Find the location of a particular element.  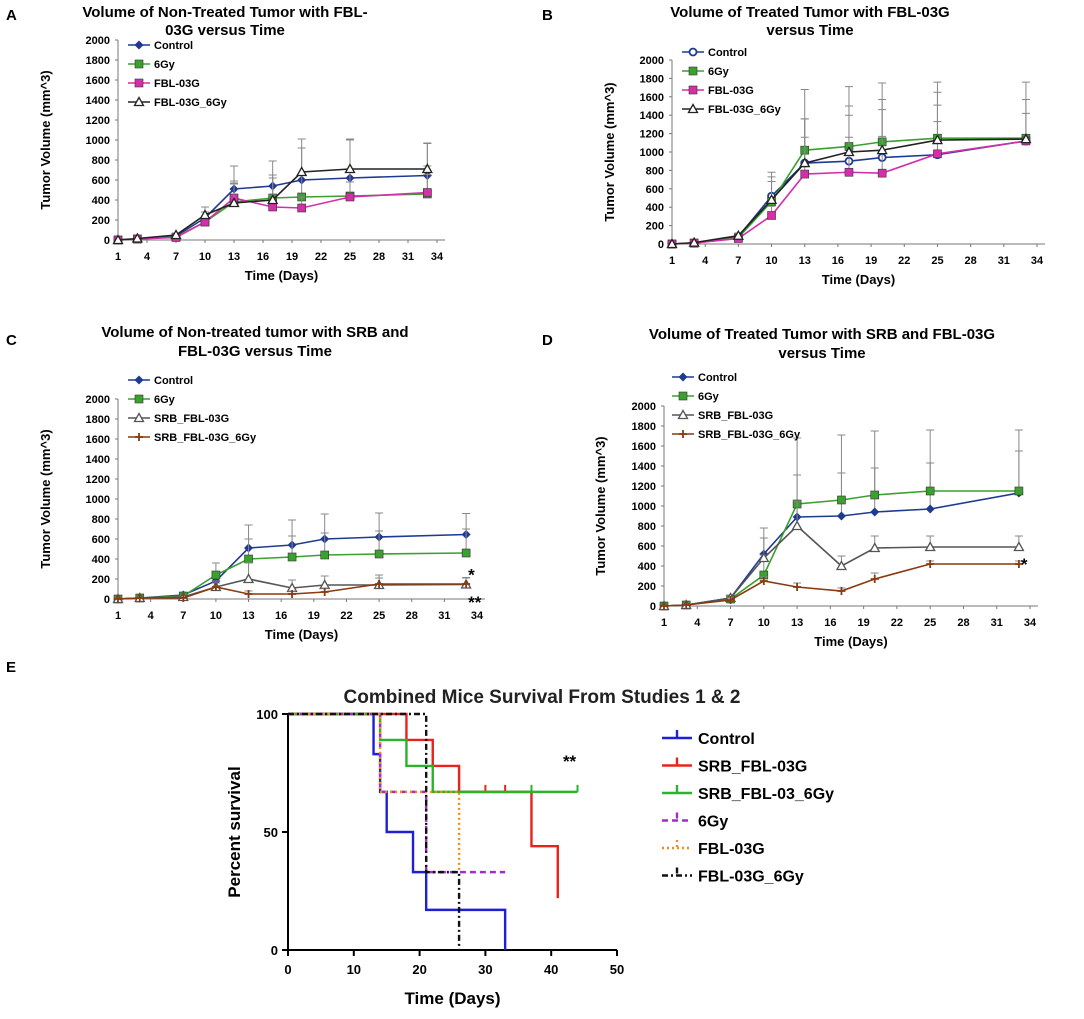

legend-label: FBL-03G is located at coordinates (731, 91).